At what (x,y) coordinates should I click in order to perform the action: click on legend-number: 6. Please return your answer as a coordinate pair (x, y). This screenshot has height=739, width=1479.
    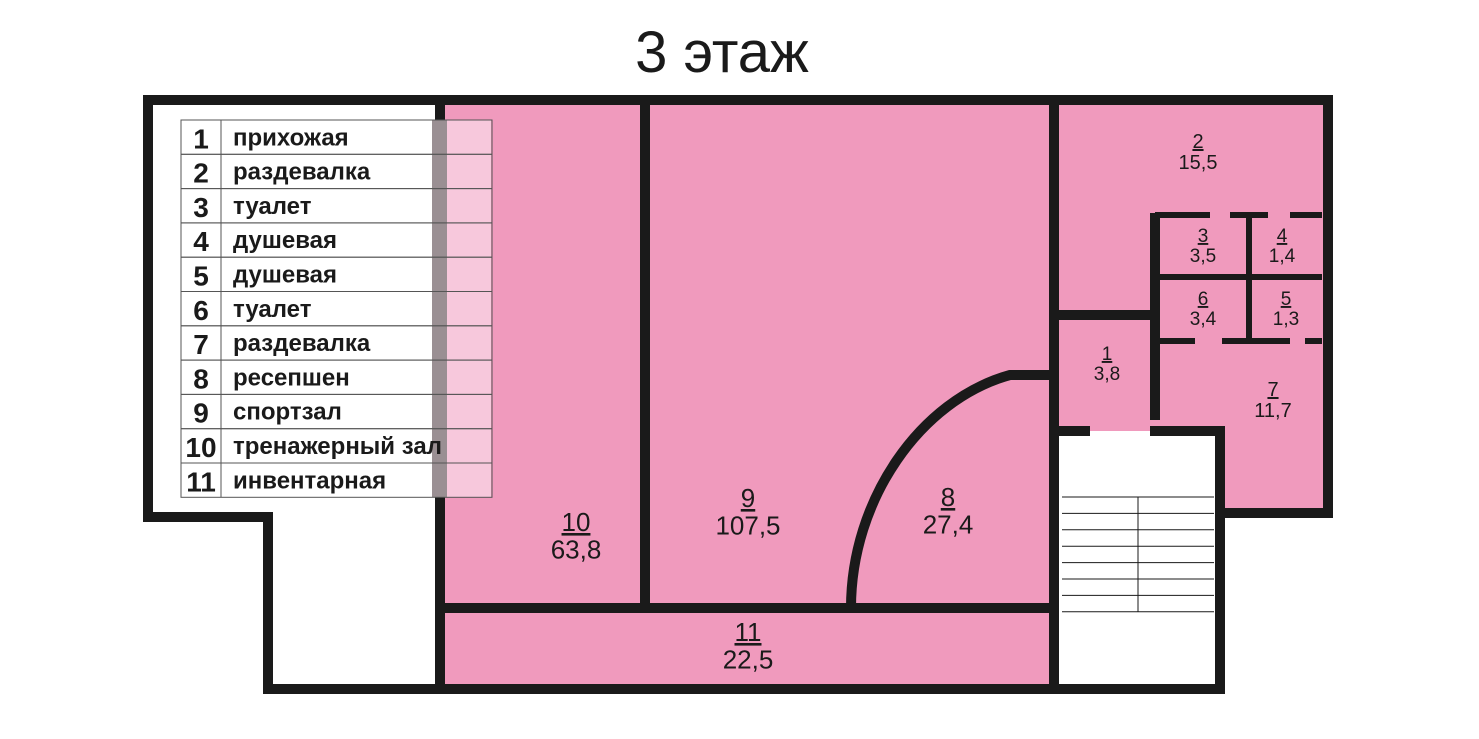
    Looking at the image, I should click on (201, 310).